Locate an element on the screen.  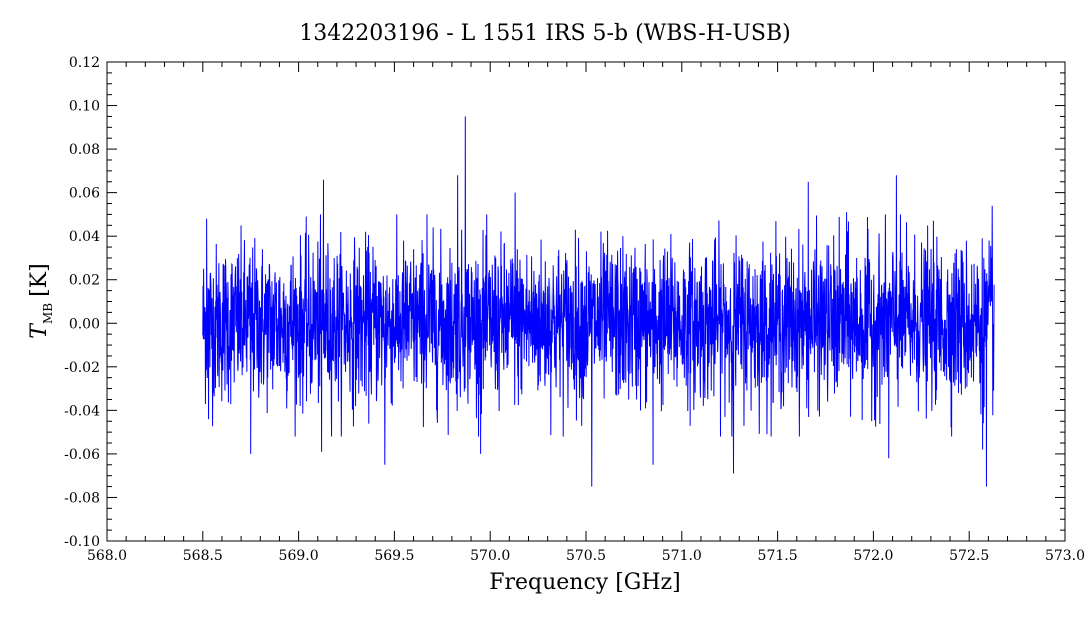
y-axis-unit: [K] is located at coordinates (39, 280).